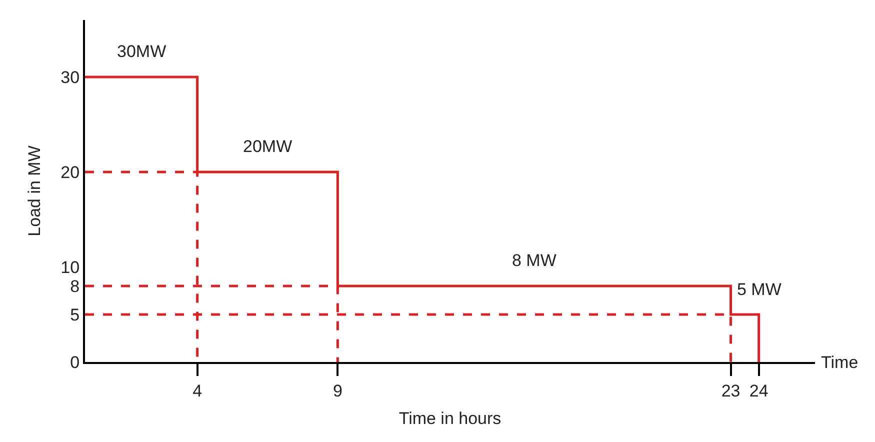 The width and height of the screenshot is (875, 442). Describe the element at coordinates (75, 362) in the screenshot. I see `y-tick-label: 0` at that location.